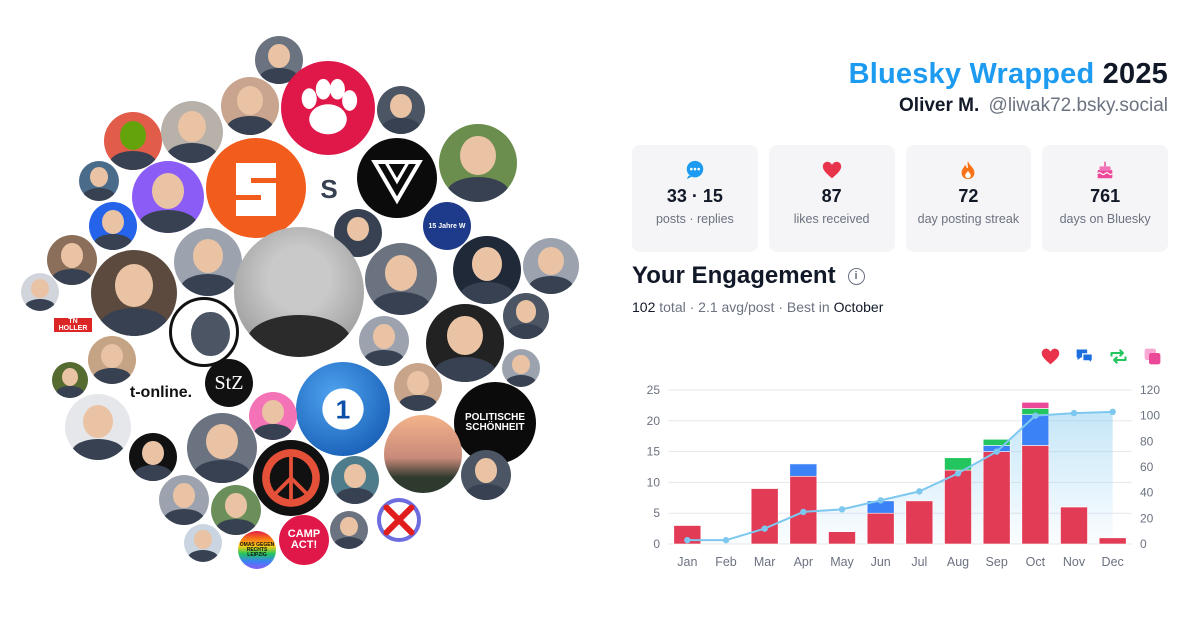 This screenshot has height=630, width=1200. I want to click on legend-heart-icon, so click(1050, 356).